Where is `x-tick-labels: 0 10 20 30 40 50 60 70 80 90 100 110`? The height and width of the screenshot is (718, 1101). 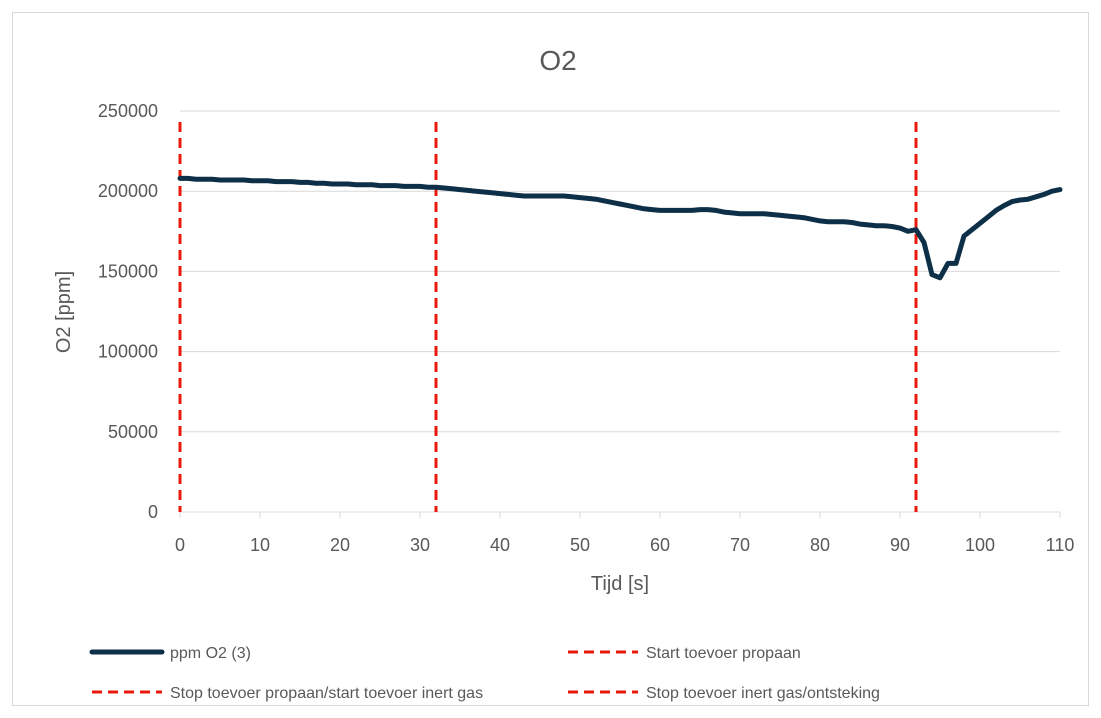
x-tick-labels: 0 10 20 30 40 50 60 70 80 90 100 110 is located at coordinates (624, 545).